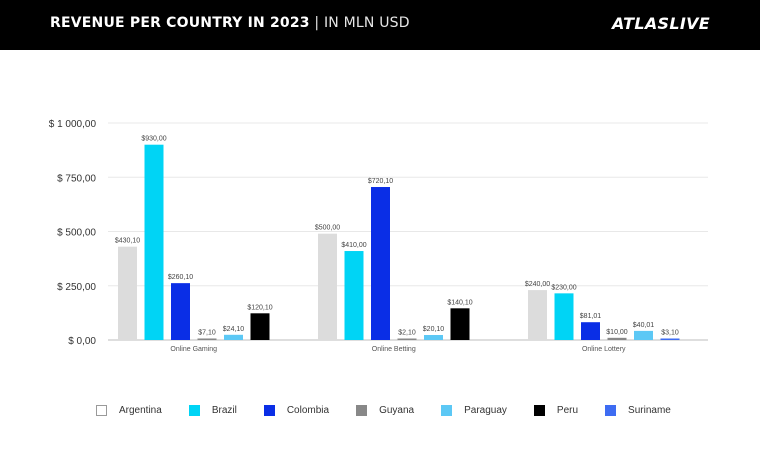 The image size is (760, 471). I want to click on legend-label: Brazil, so click(224, 410).